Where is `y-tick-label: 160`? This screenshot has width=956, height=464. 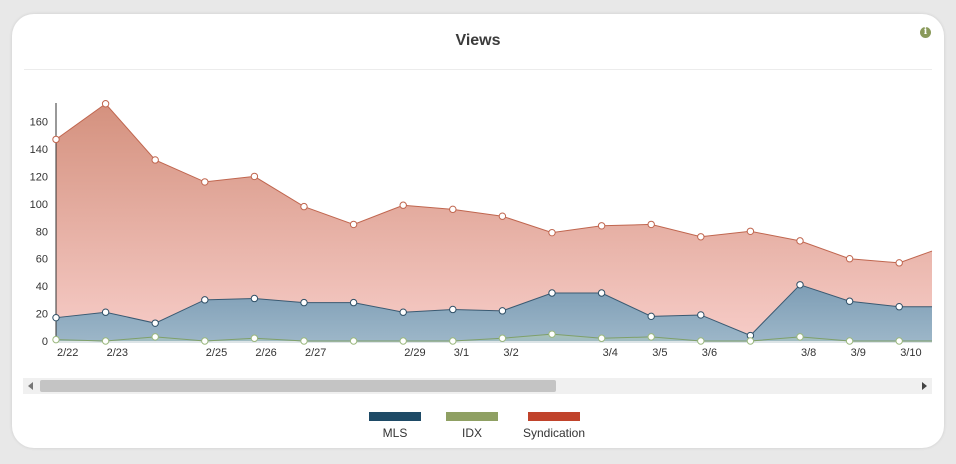 y-tick-label: 160 is located at coordinates (39, 123).